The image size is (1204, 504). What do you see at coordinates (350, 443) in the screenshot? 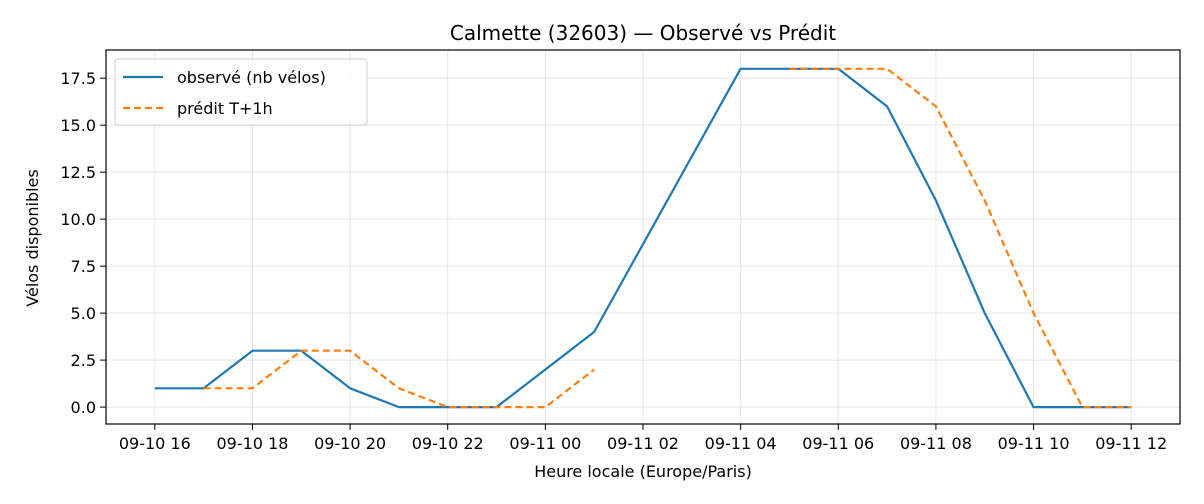
I see `x-tick-label: 09-10 20` at bounding box center [350, 443].